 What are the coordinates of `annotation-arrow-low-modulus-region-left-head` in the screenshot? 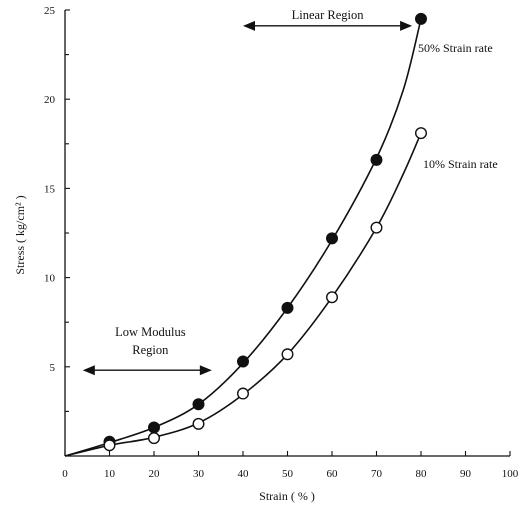 It's located at (88, 370).